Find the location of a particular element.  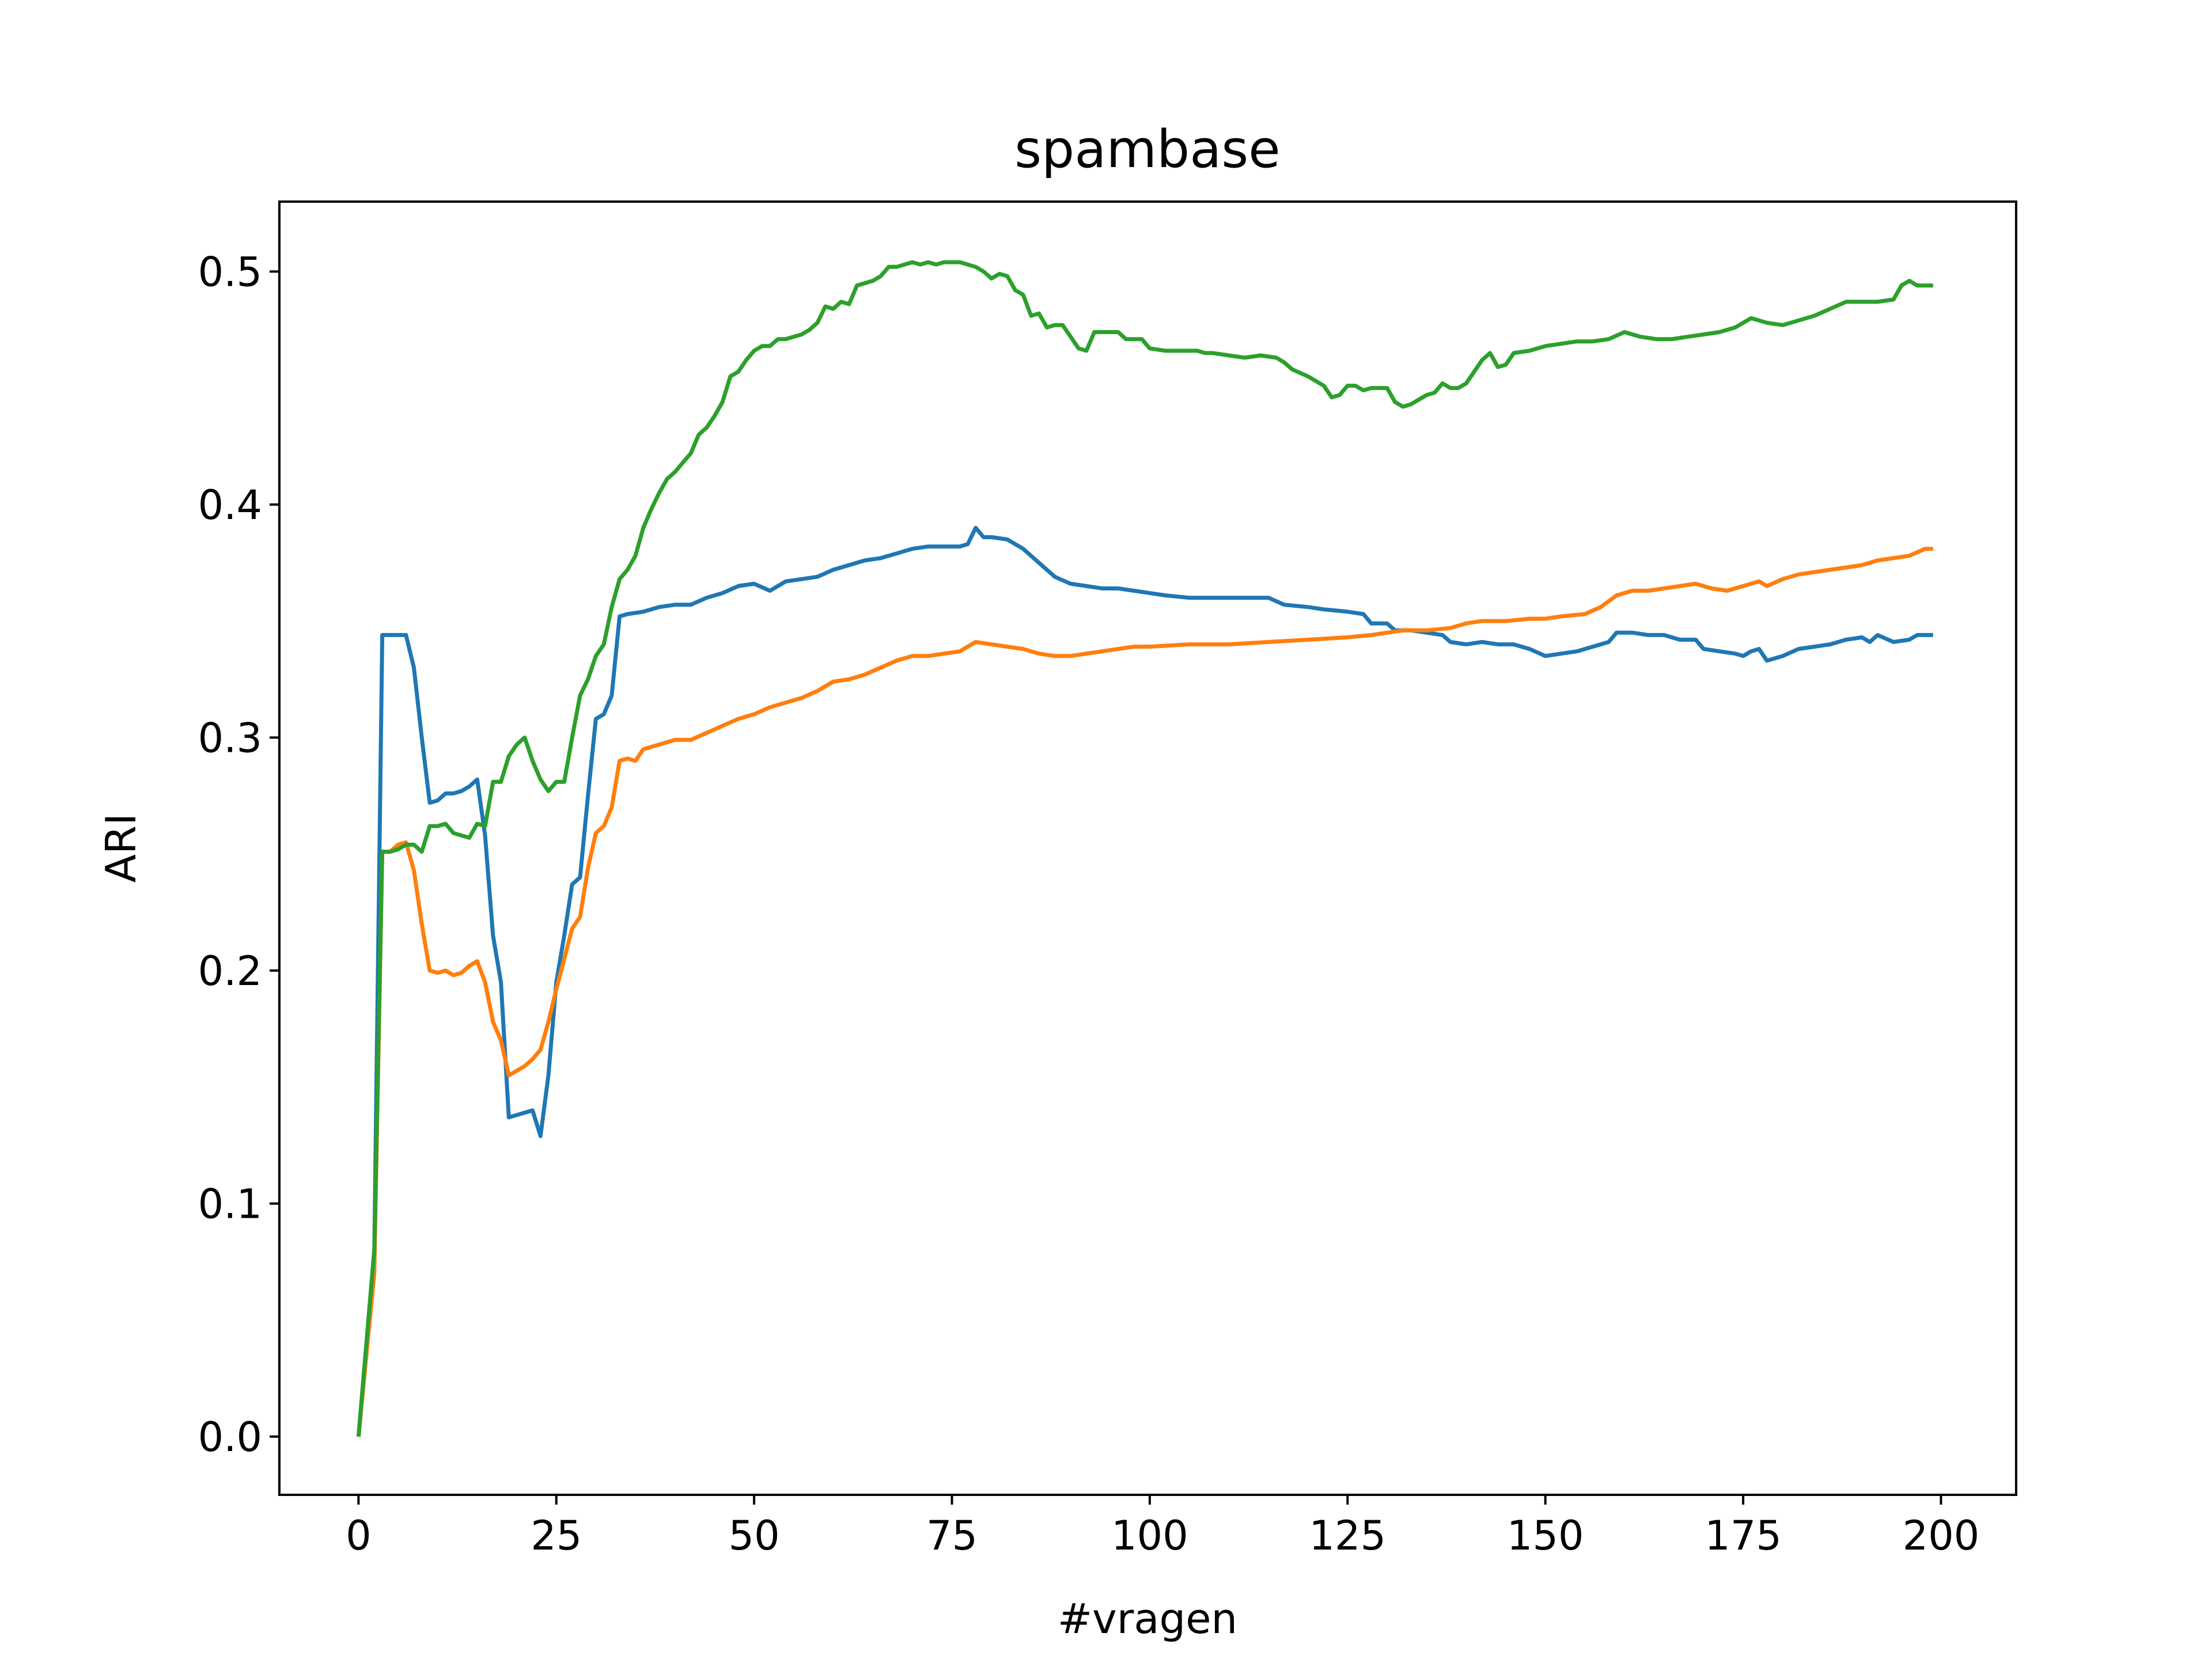

y-tick-label: 0.4 is located at coordinates (230, 505).